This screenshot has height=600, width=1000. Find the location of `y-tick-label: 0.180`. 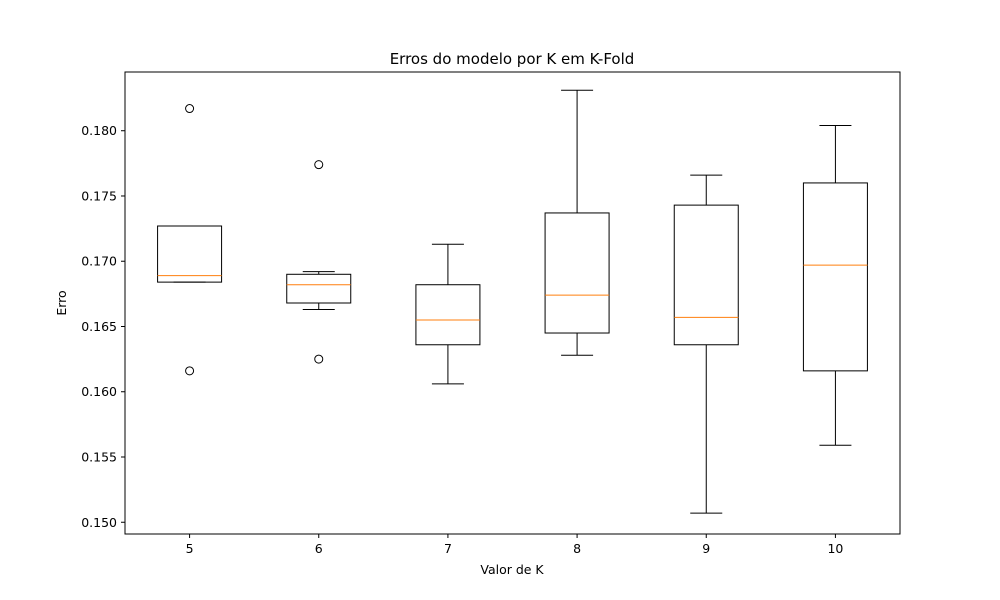

y-tick-label: 0.180 is located at coordinates (99, 130).